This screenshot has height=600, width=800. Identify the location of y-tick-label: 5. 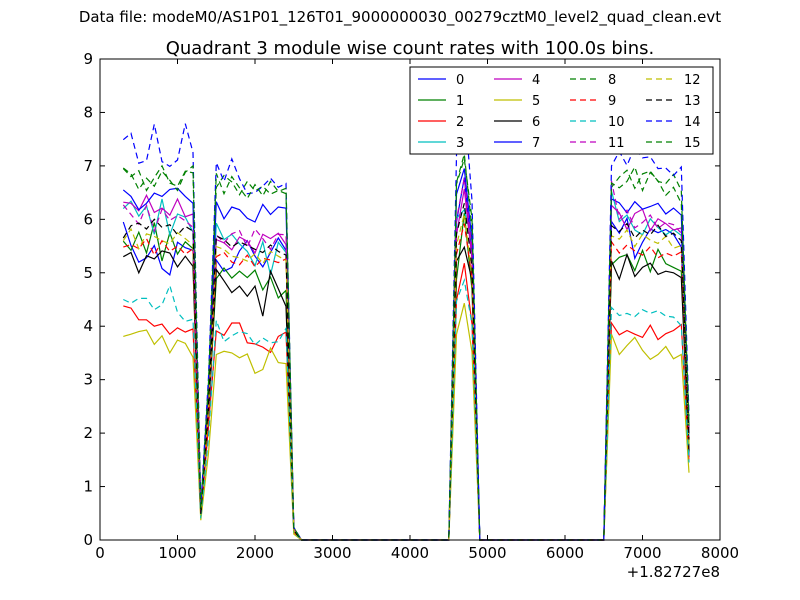
(88, 273).